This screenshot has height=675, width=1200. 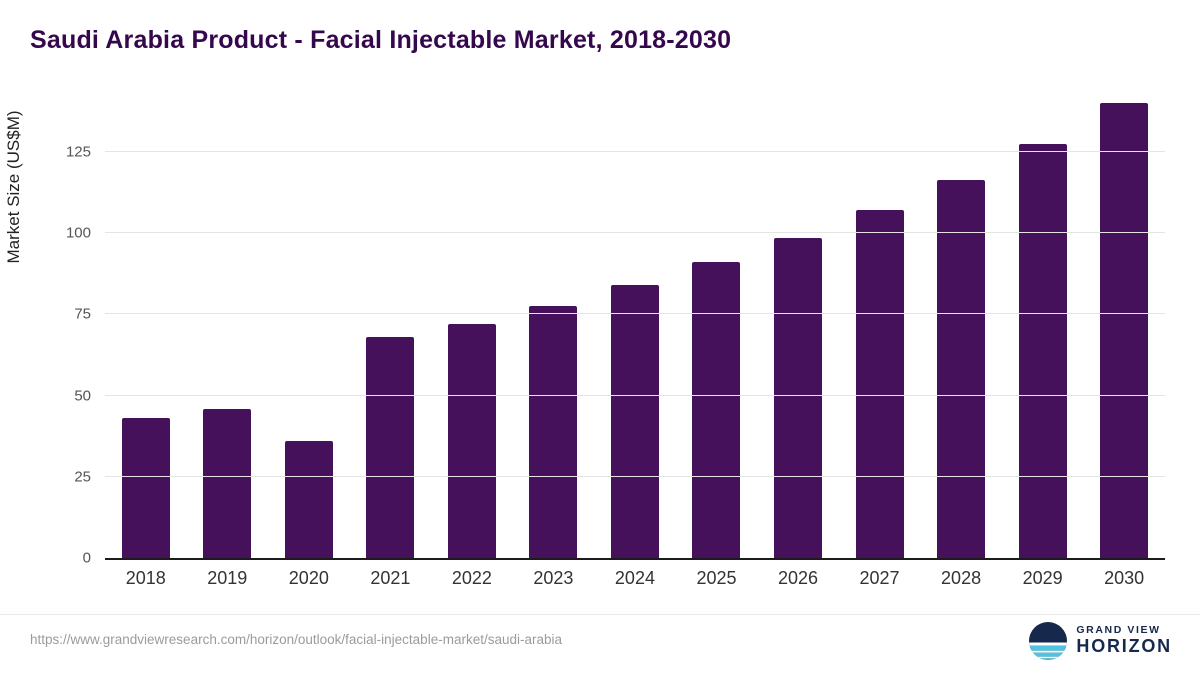 I want to click on logo-text: GRAND VIEW HORIZON, so click(x=1124, y=640).